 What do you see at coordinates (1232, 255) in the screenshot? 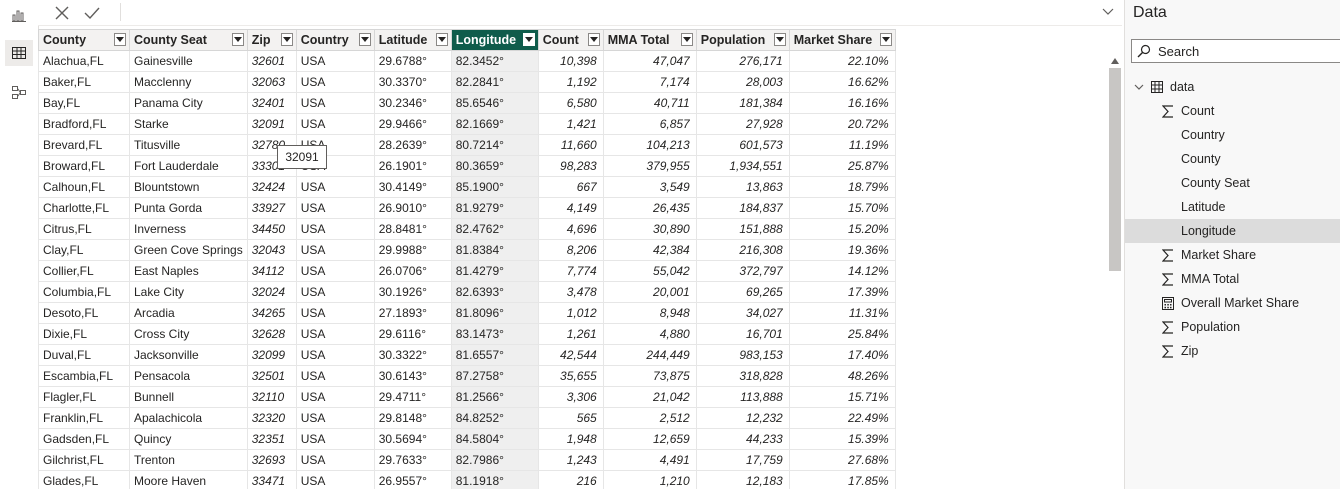
I see `field-market-share: Market Share` at bounding box center [1232, 255].